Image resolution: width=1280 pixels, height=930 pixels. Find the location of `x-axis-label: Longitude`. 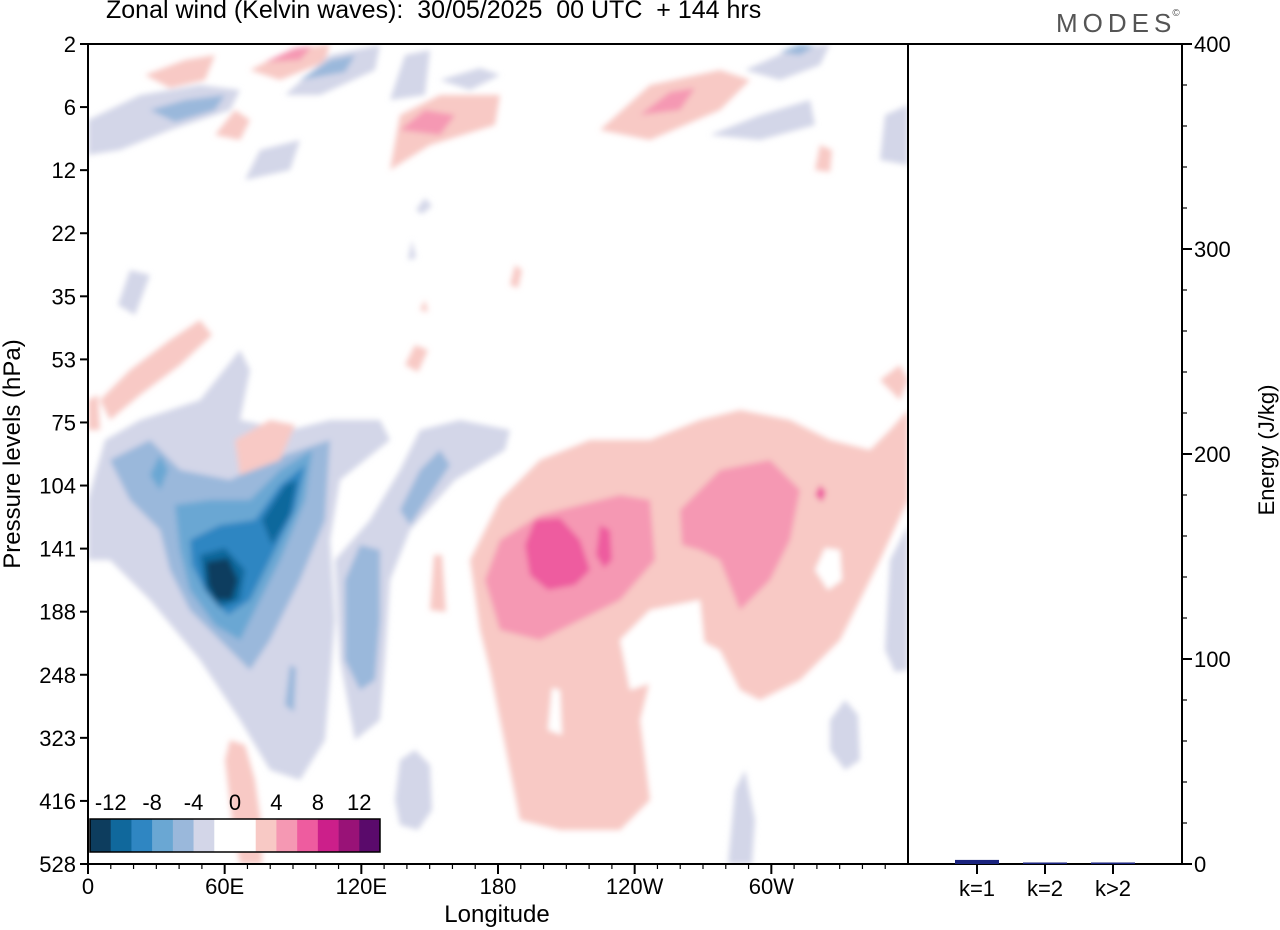

x-axis-label: Longitude is located at coordinates (496, 914).